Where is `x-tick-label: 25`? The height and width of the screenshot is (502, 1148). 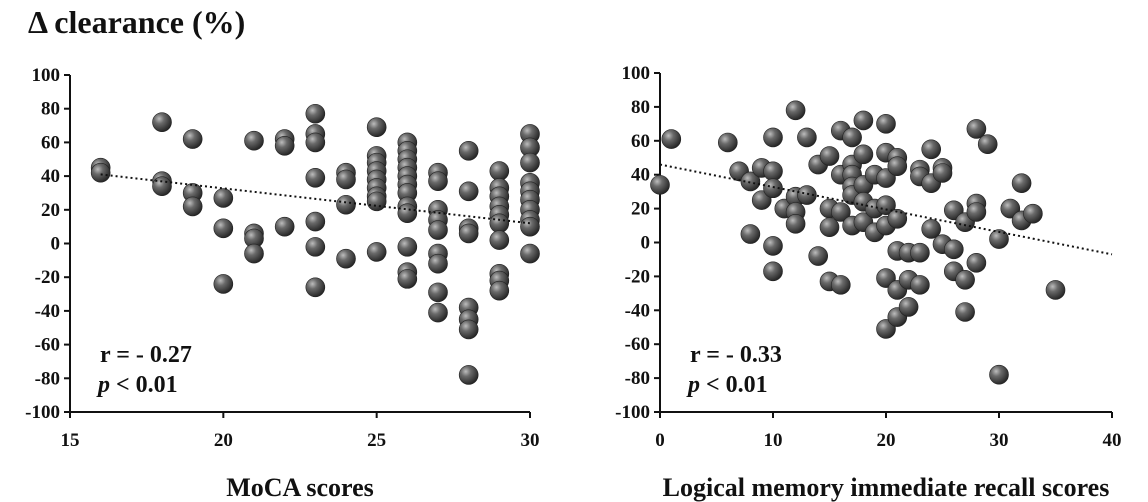
x-tick-label: 25 is located at coordinates (376, 440).